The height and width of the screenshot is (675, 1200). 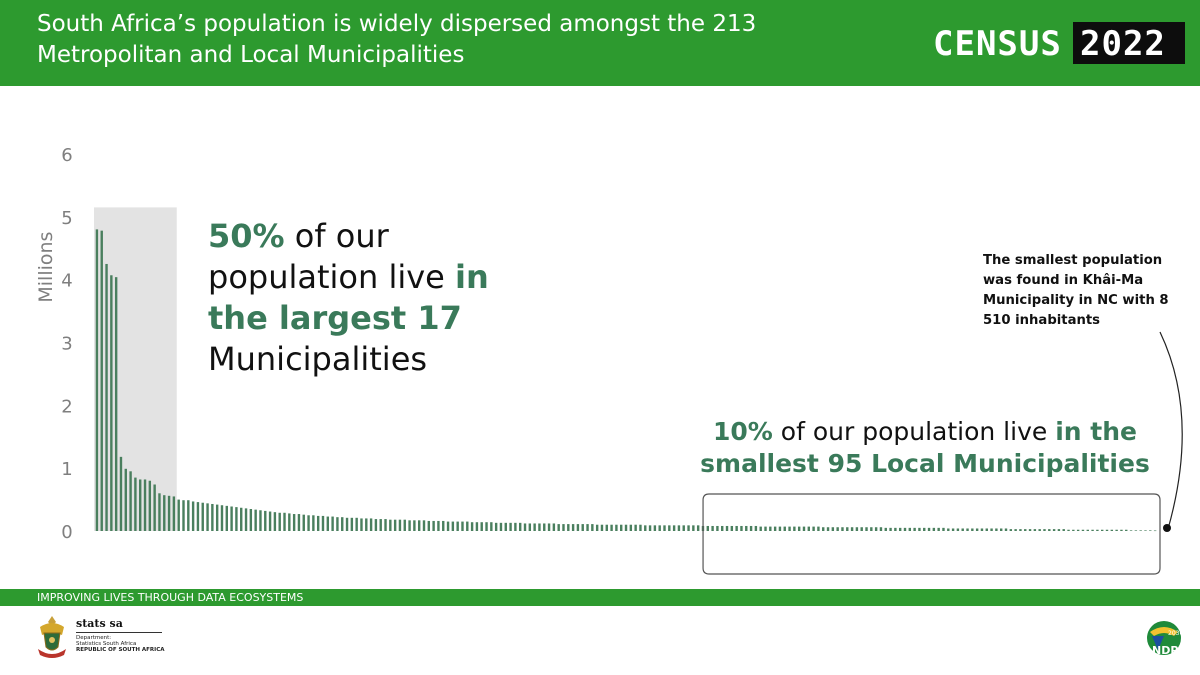 What do you see at coordinates (743, 431) in the screenshot?
I see `callout-smallest-pct: 10%` at bounding box center [743, 431].